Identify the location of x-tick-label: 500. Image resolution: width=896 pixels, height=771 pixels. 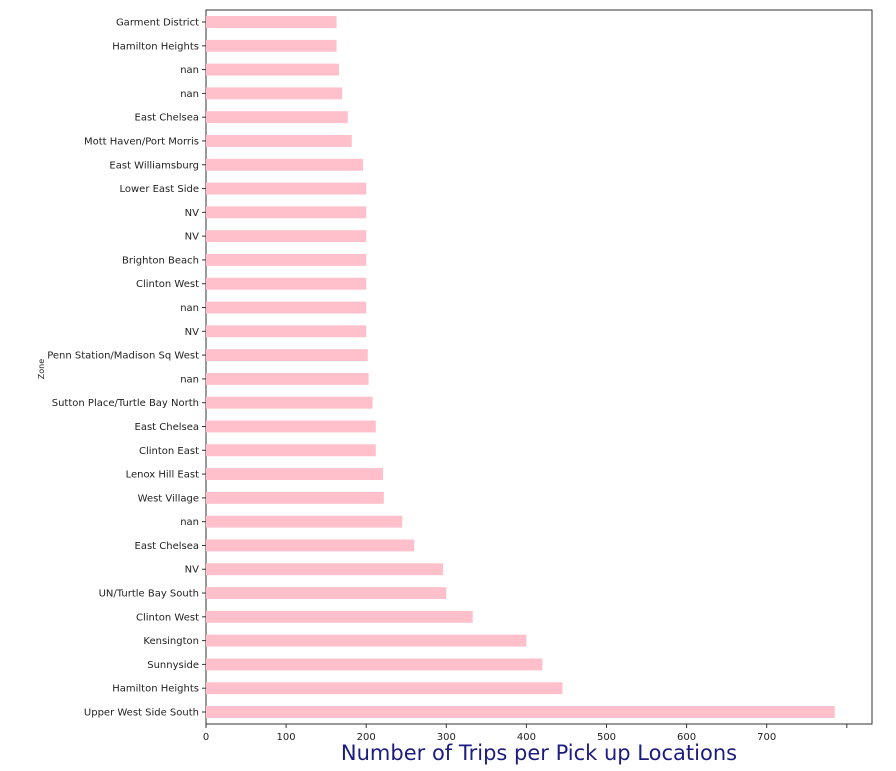
(606, 737).